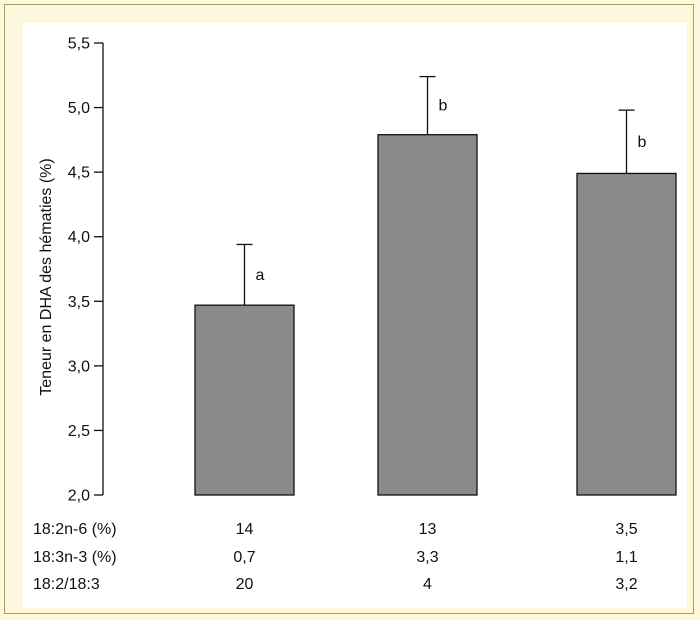 Image resolution: width=700 pixels, height=620 pixels. What do you see at coordinates (79, 173) in the screenshot?
I see `y-tick-label: 4,5` at bounding box center [79, 173].